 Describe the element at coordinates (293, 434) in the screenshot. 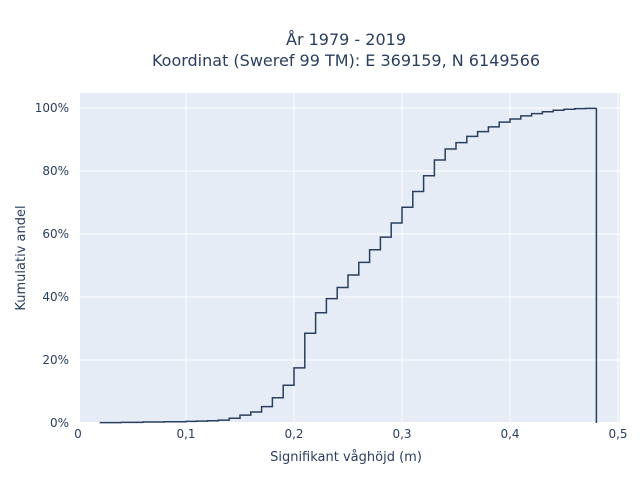

I see `x-tick-label: 0,2` at that location.